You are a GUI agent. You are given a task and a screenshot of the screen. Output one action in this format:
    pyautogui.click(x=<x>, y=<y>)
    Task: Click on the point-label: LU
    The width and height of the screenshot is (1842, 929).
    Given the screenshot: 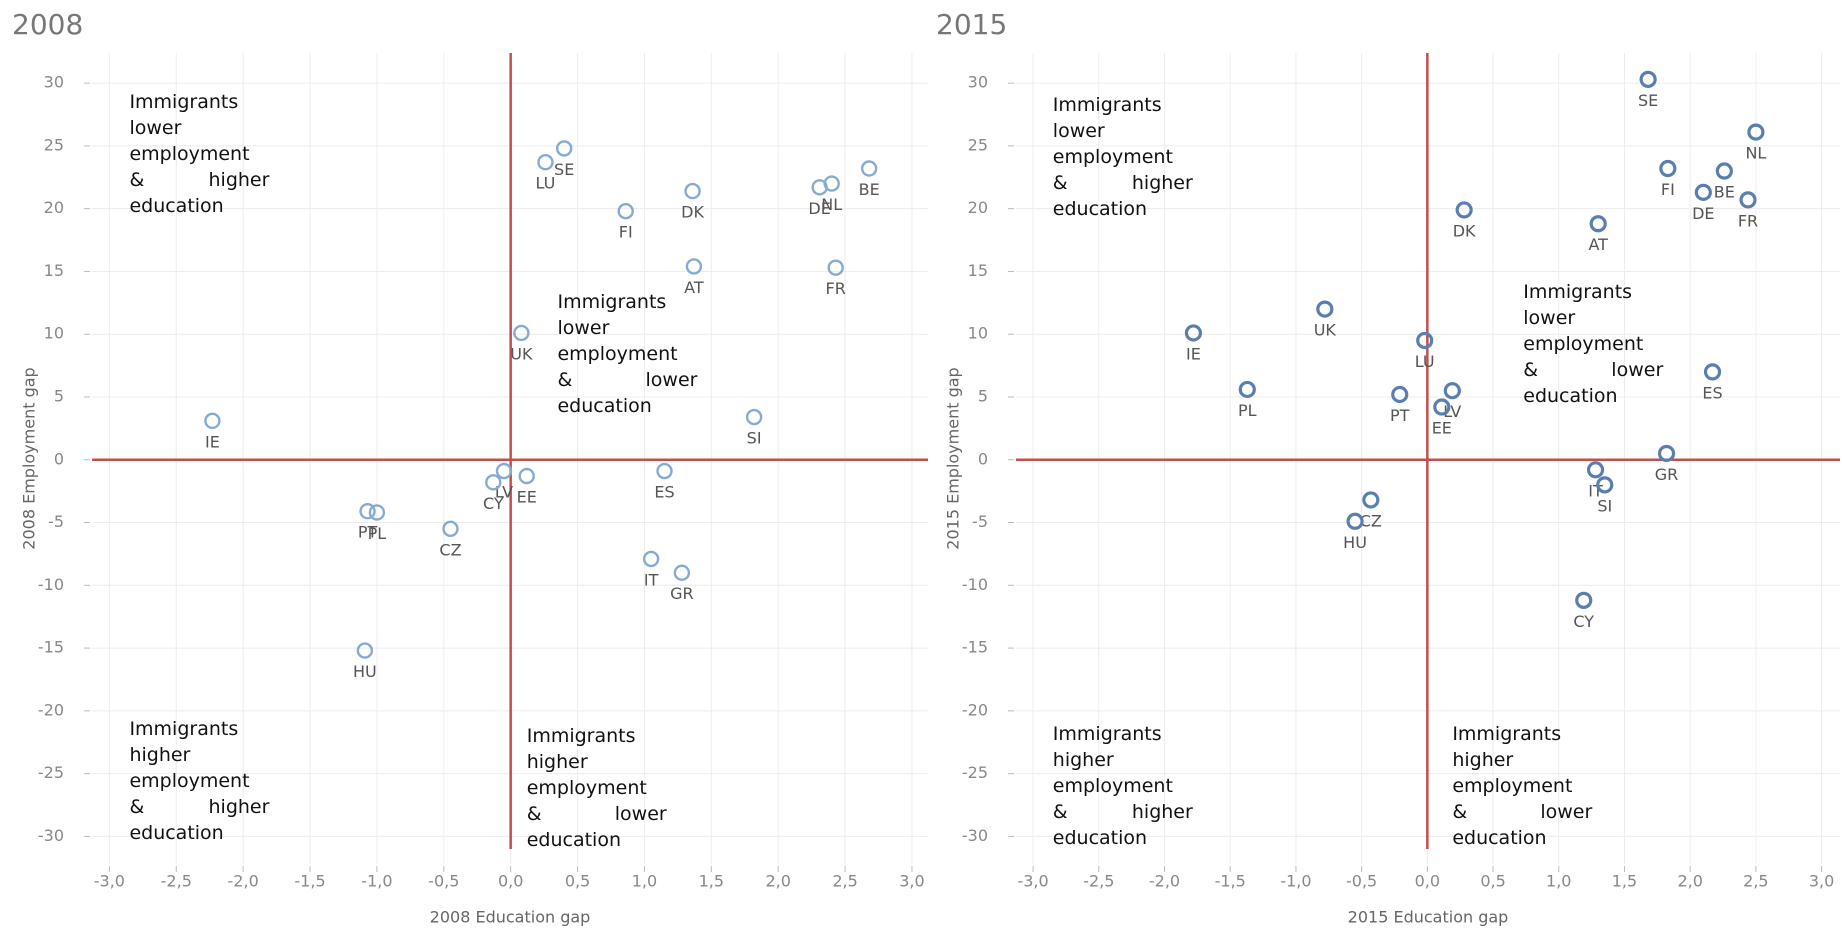 What is the action you would take?
    pyautogui.click(x=1425, y=361)
    